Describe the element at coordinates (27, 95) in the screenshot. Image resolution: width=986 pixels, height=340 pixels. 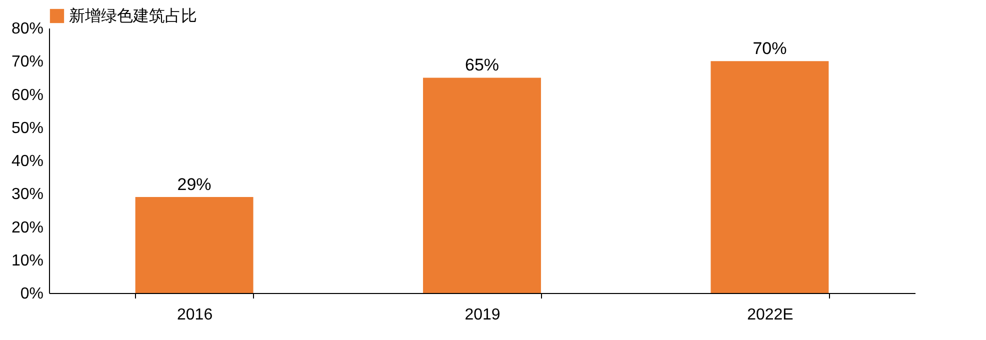
I see `y-tick-label: 60%` at that location.